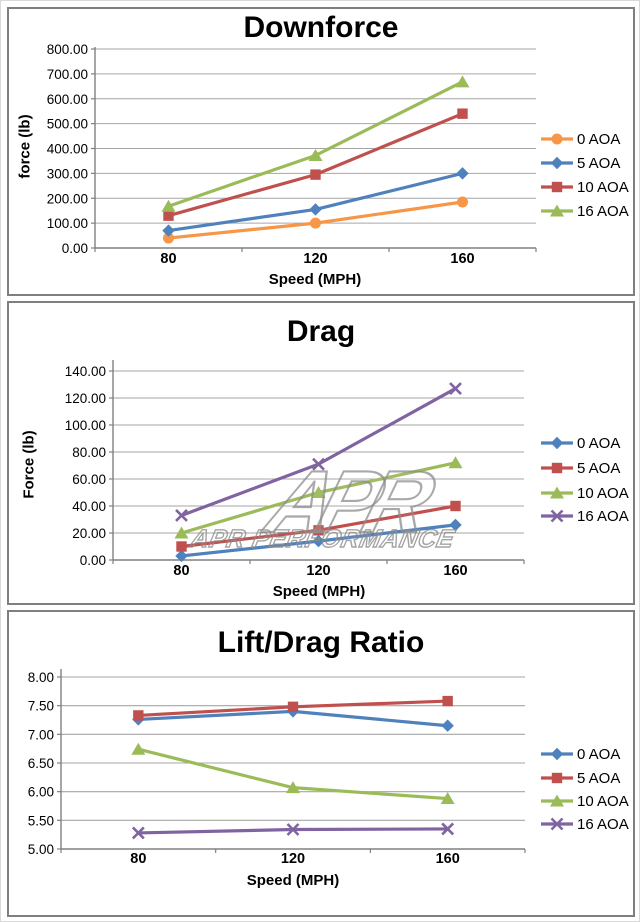  I want to click on drag-x-axis-title: Speed (MPH), so click(319, 591).